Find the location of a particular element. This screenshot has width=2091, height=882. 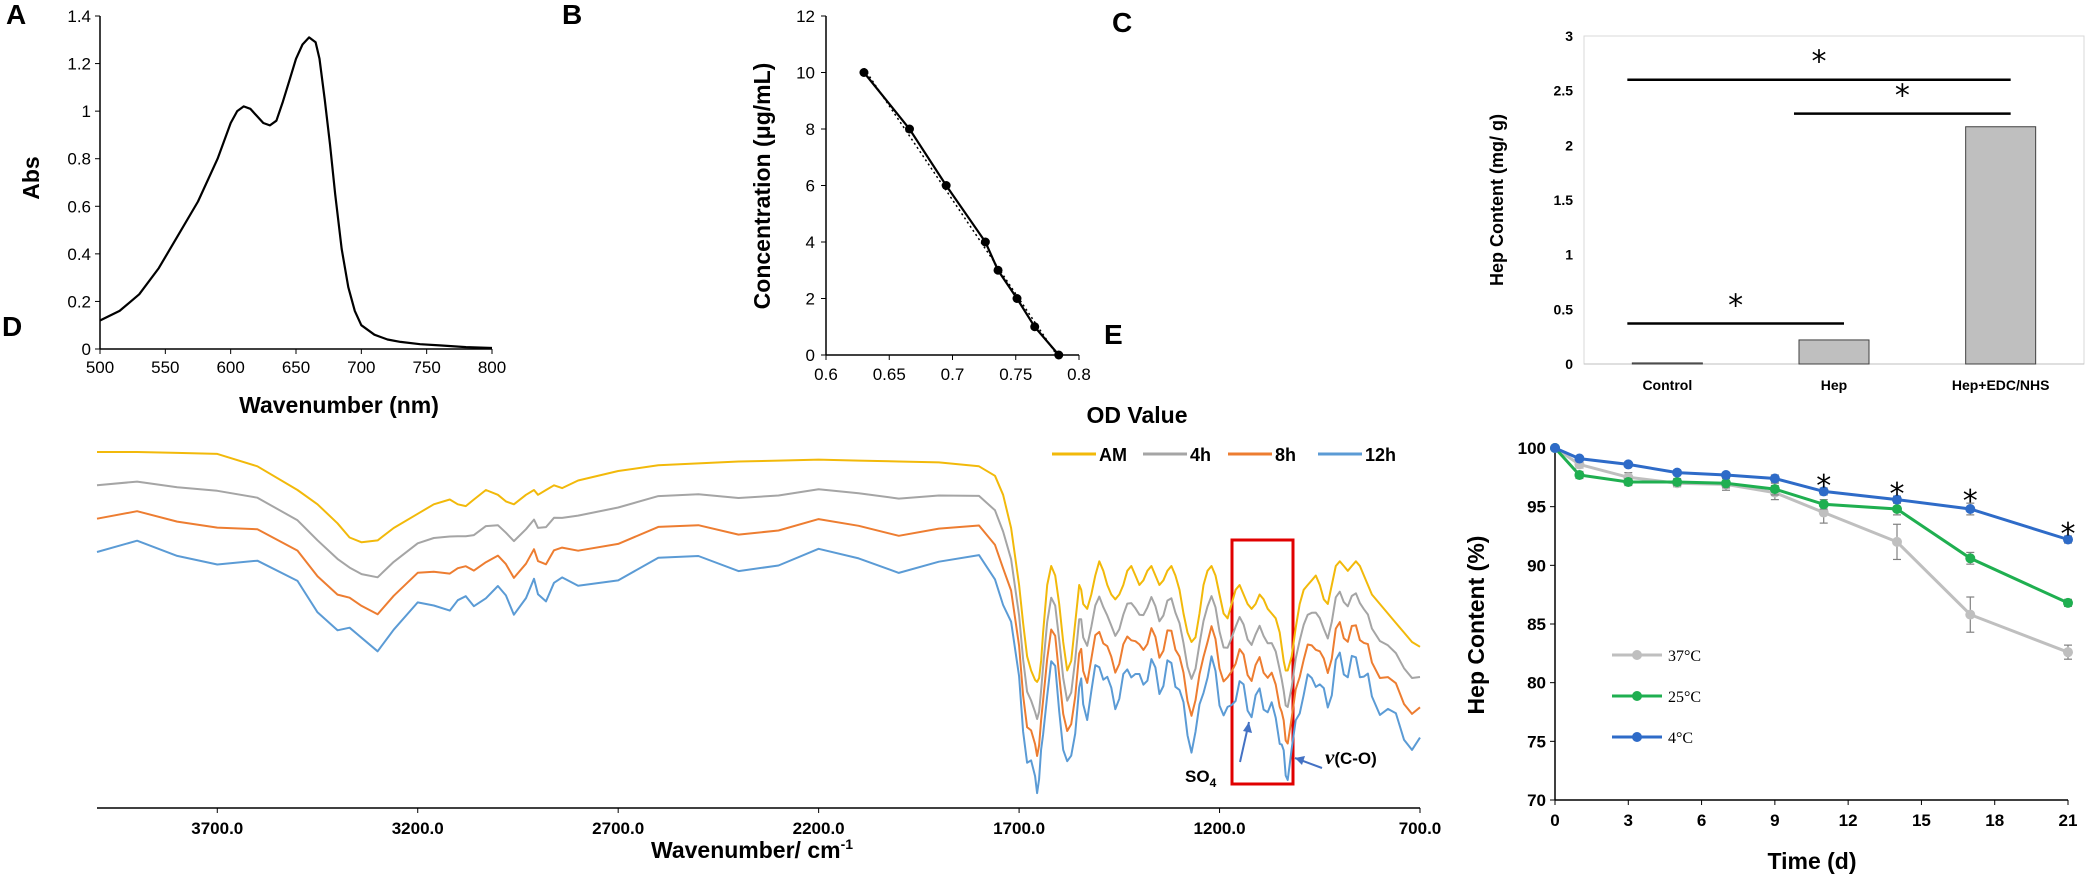

panel-e-ytick-label: 90 is located at coordinates (1536, 565).